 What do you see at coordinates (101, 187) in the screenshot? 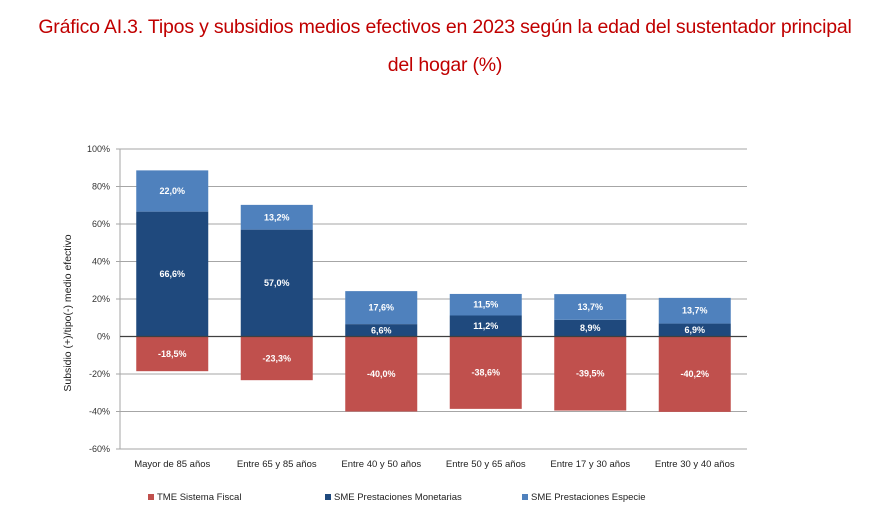
I see `y-tick-label: 80%` at bounding box center [101, 187].